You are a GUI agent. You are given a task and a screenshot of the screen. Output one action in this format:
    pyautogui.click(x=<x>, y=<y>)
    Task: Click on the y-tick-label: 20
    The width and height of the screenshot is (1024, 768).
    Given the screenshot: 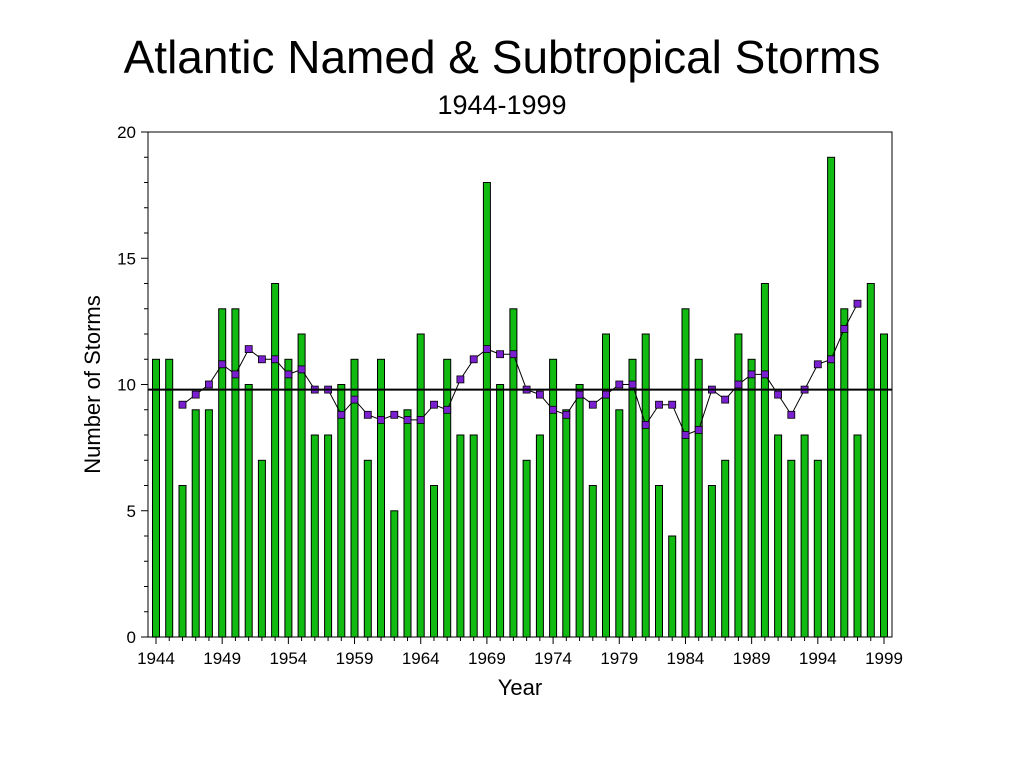 What is the action you would take?
    pyautogui.click(x=126, y=132)
    